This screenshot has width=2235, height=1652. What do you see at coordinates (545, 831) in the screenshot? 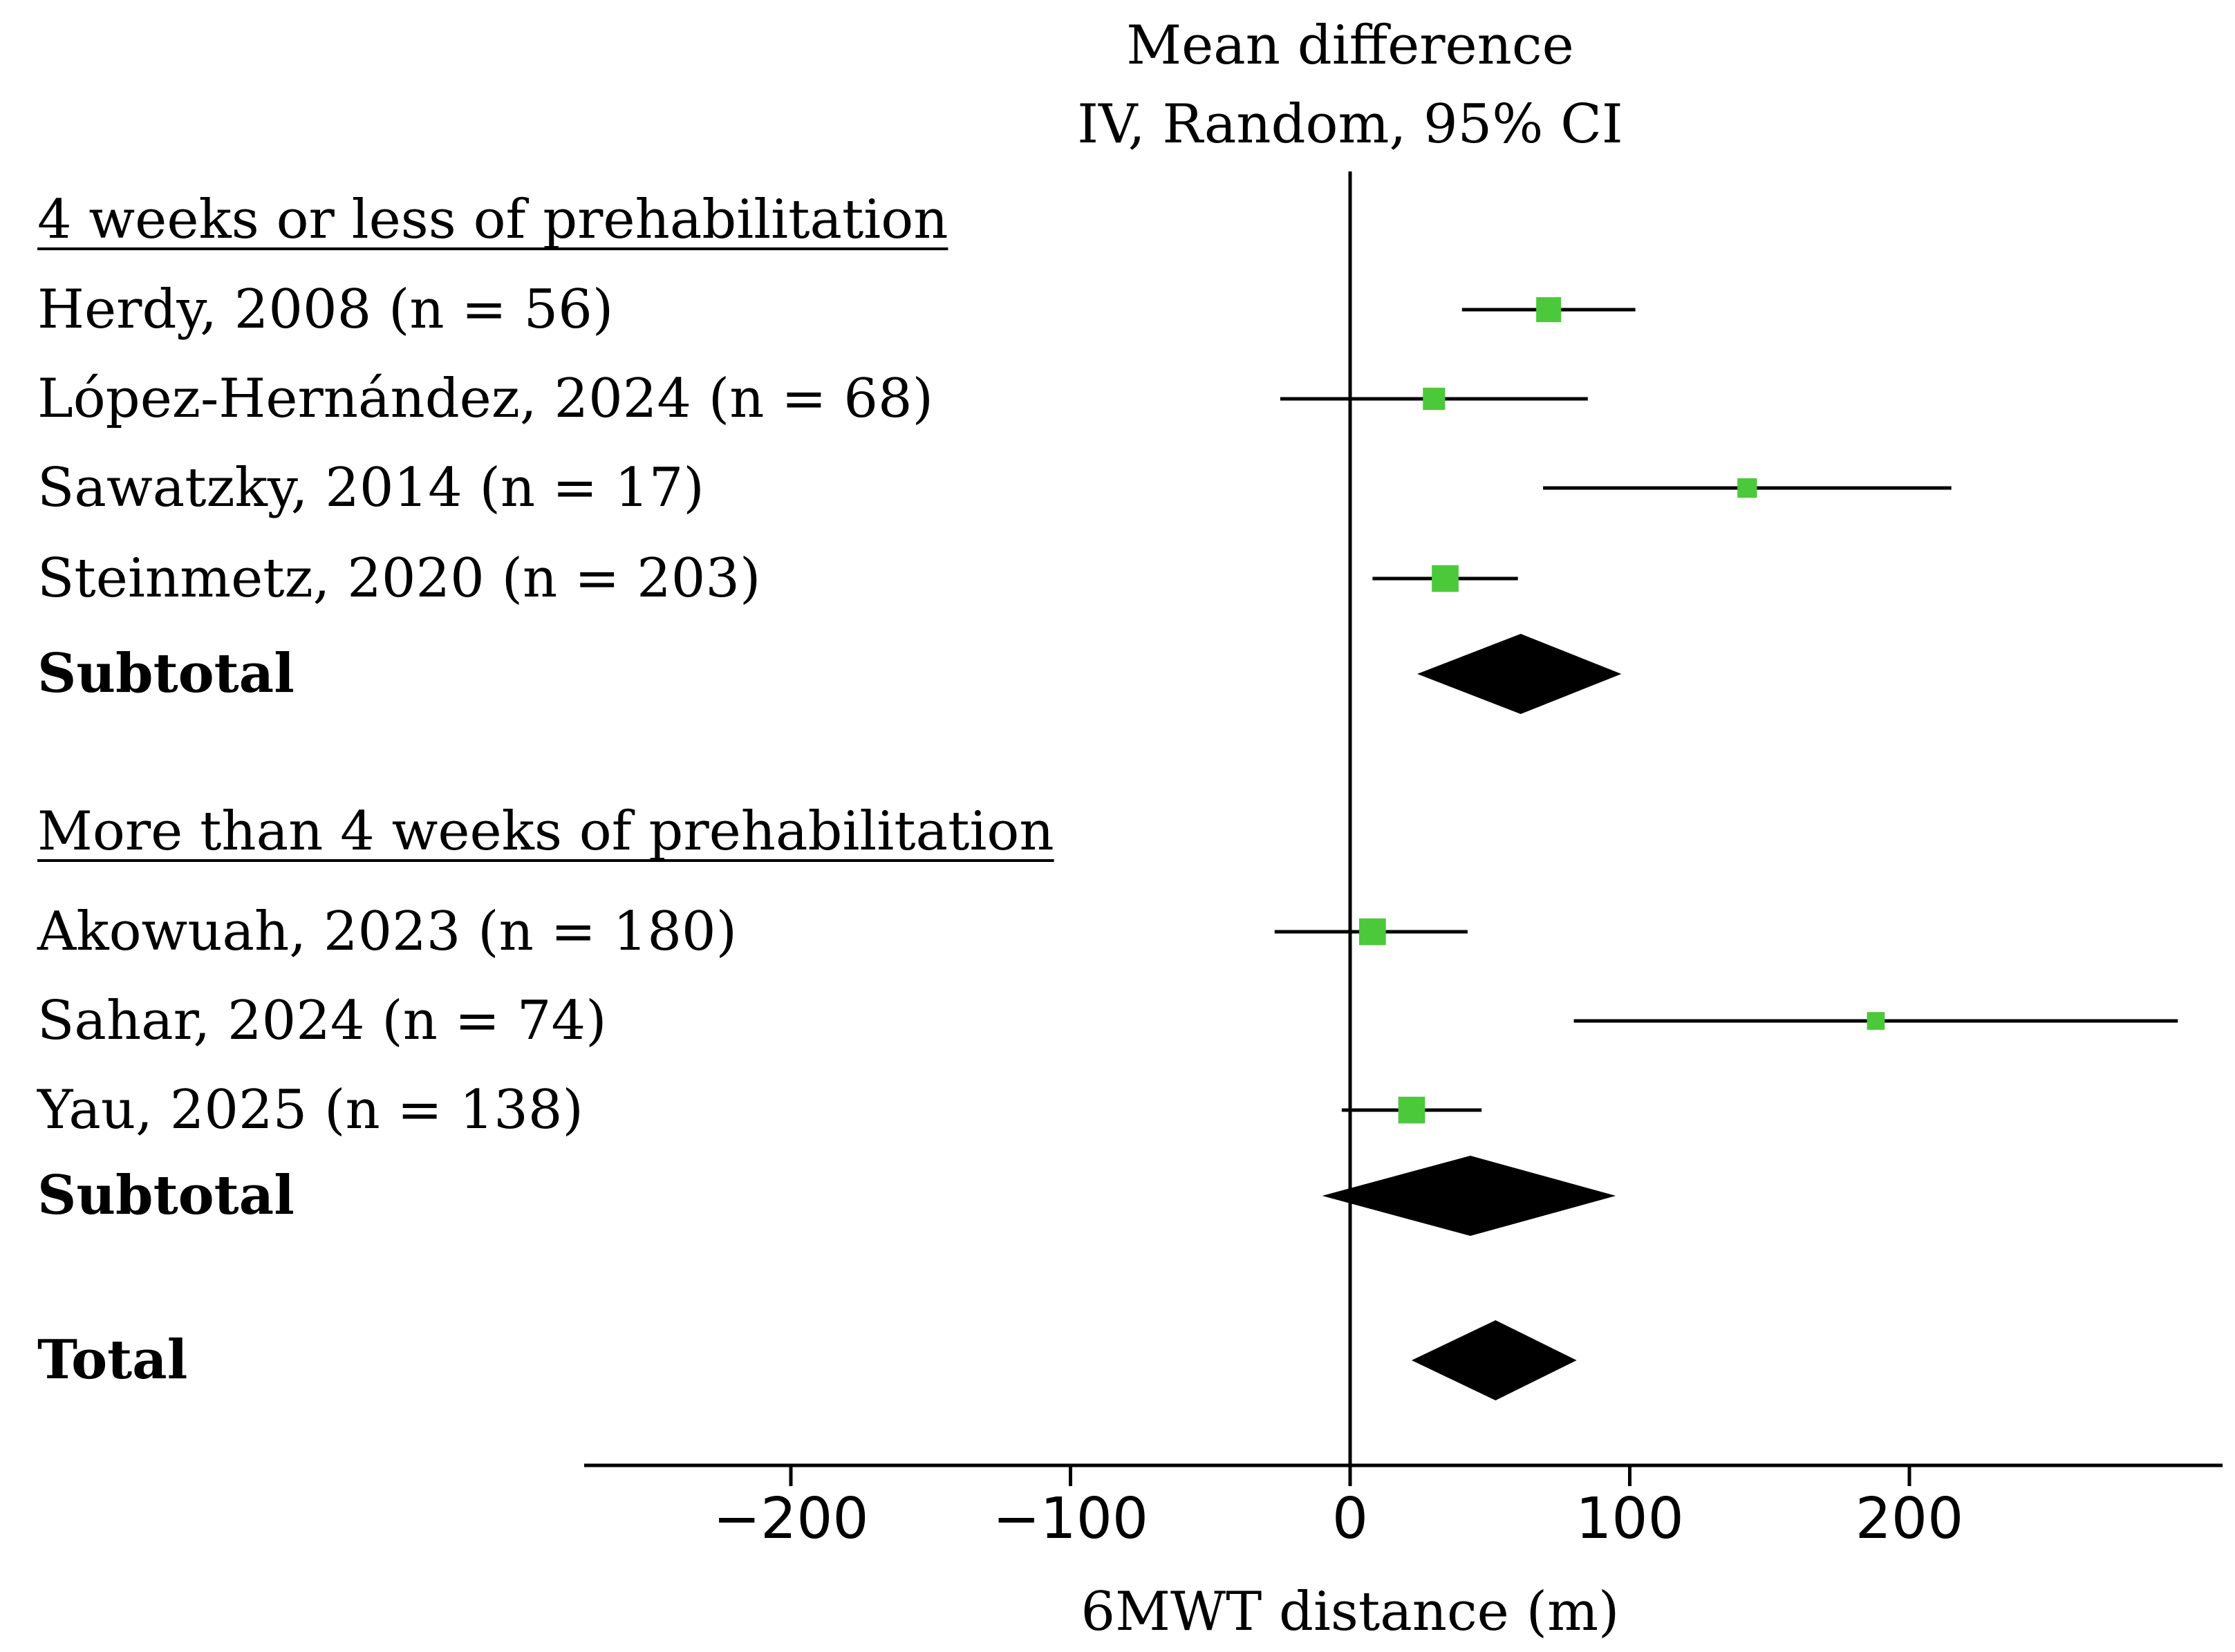
I see `group-header-2: More than 4 weeks of prehabilitation` at bounding box center [545, 831].